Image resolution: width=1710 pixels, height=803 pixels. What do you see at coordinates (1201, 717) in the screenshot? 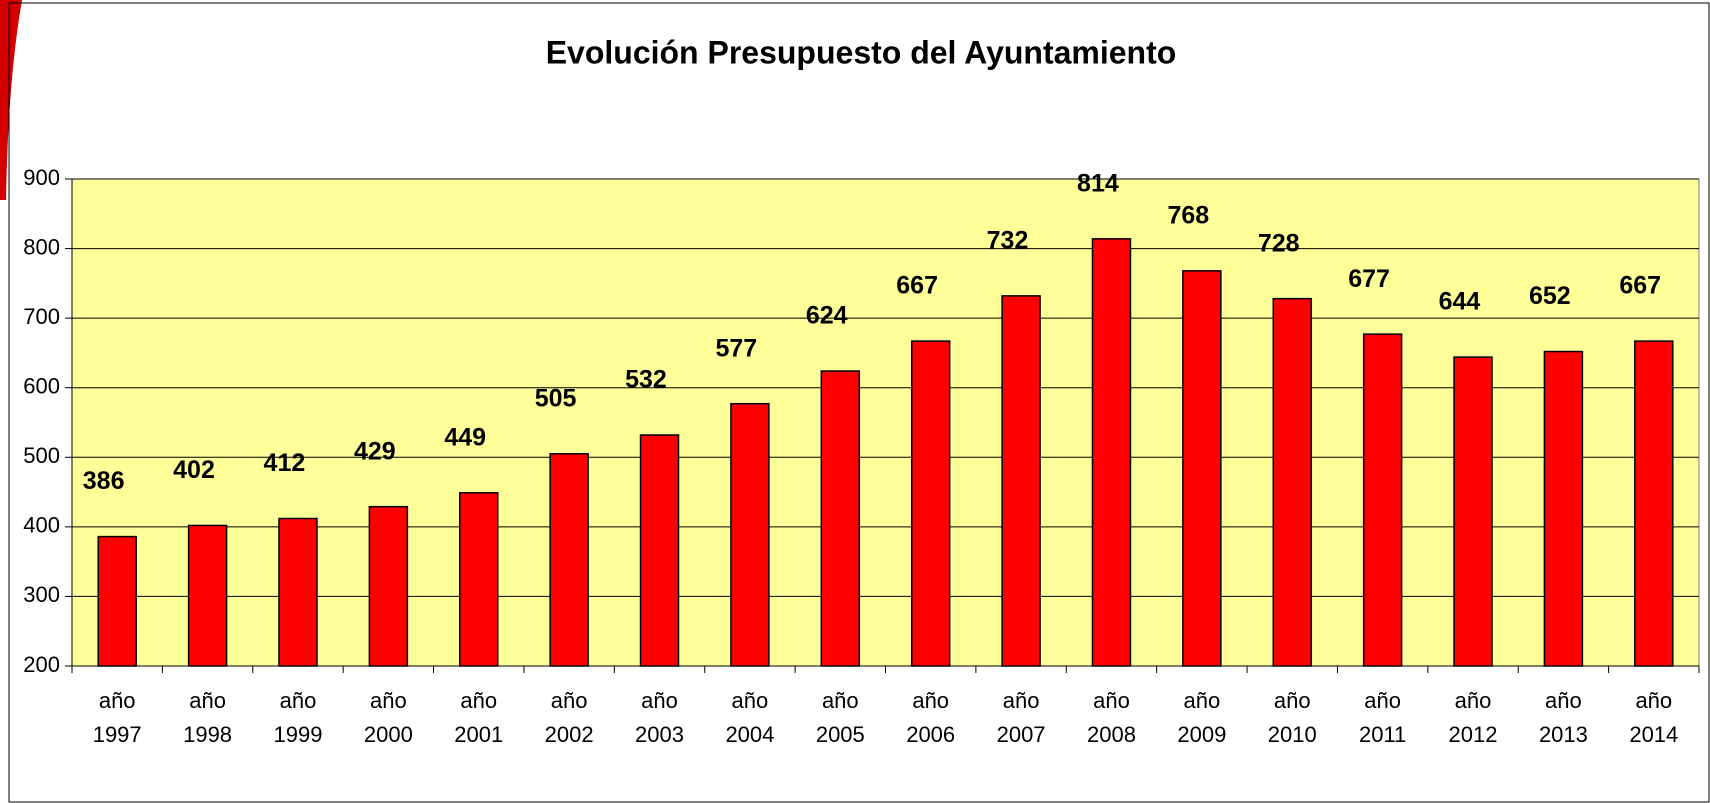
I see `x-tick-label: año 2009` at bounding box center [1201, 717].